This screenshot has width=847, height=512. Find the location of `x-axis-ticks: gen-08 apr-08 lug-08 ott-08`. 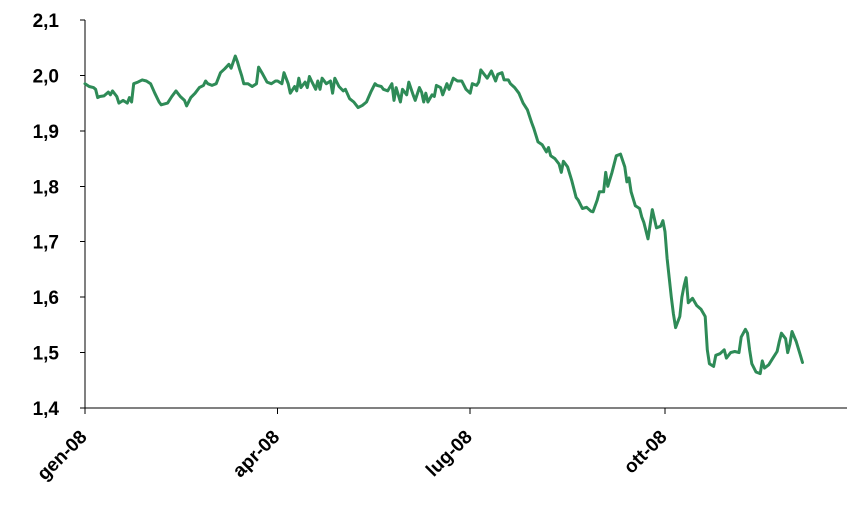

x-axis-ticks: gen-08 apr-08 lug-08 ott-08 is located at coordinates (352, 446).